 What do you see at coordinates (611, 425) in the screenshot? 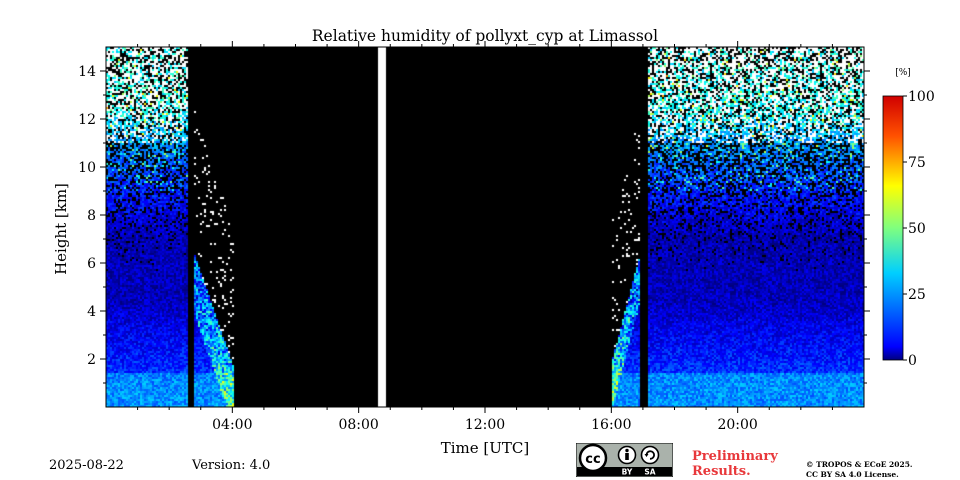
I see `x-tick-label: 16:00` at bounding box center [611, 425].